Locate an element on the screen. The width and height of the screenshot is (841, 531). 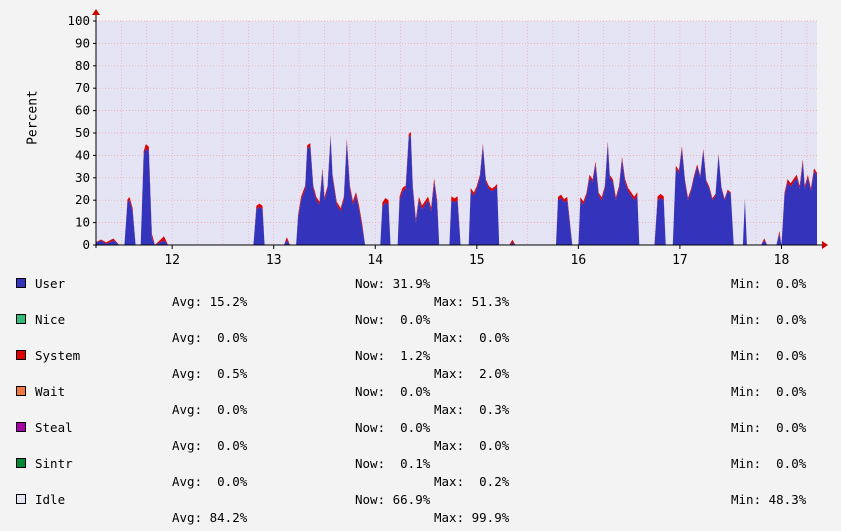
legend-row-wait: Wait Now: 0.0% Min: 0.0% Avg: 0.0% Max: 0.3% is located at coordinates (420, 398).